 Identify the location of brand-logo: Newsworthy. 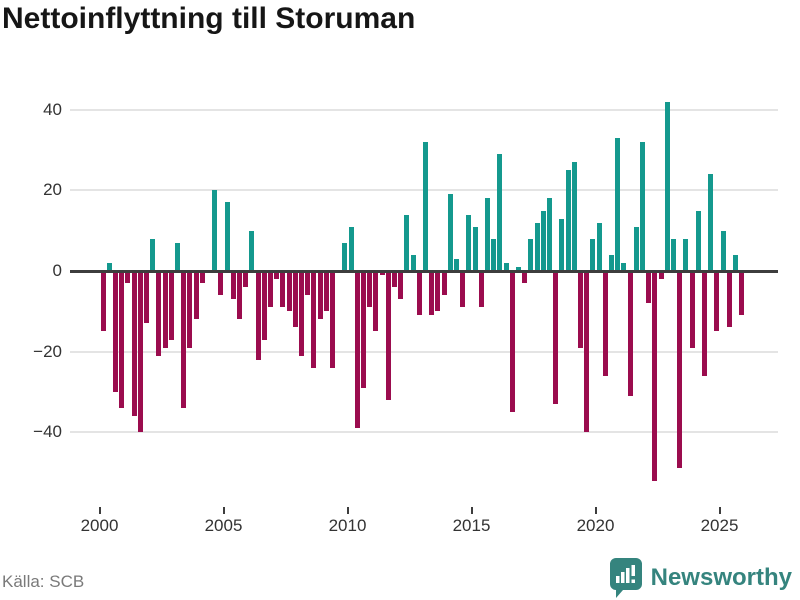
(700, 578).